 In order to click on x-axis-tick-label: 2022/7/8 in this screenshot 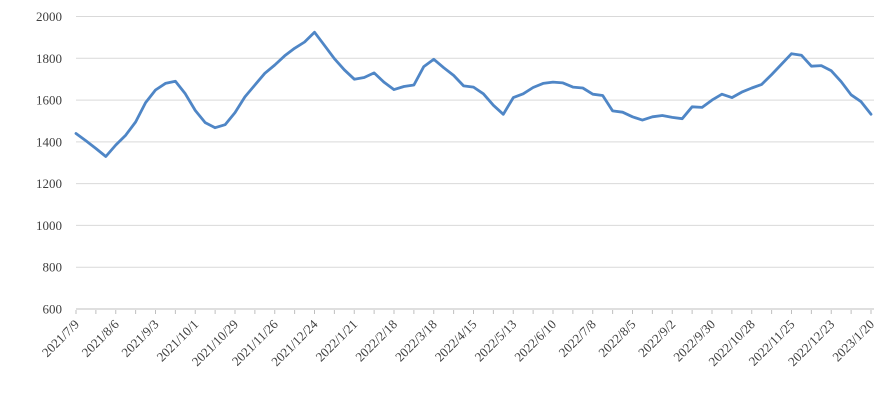, I will do `click(577, 338)`.